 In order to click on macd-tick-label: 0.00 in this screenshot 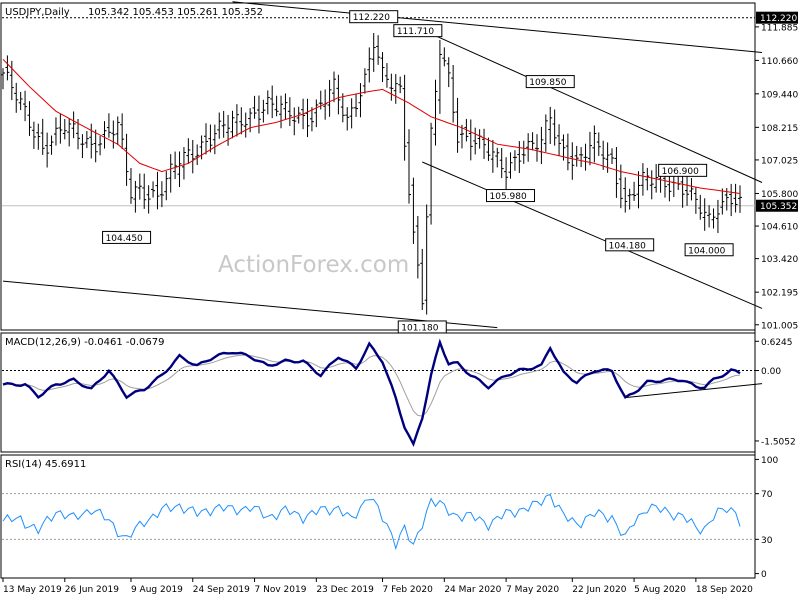, I will do `click(771, 372)`.